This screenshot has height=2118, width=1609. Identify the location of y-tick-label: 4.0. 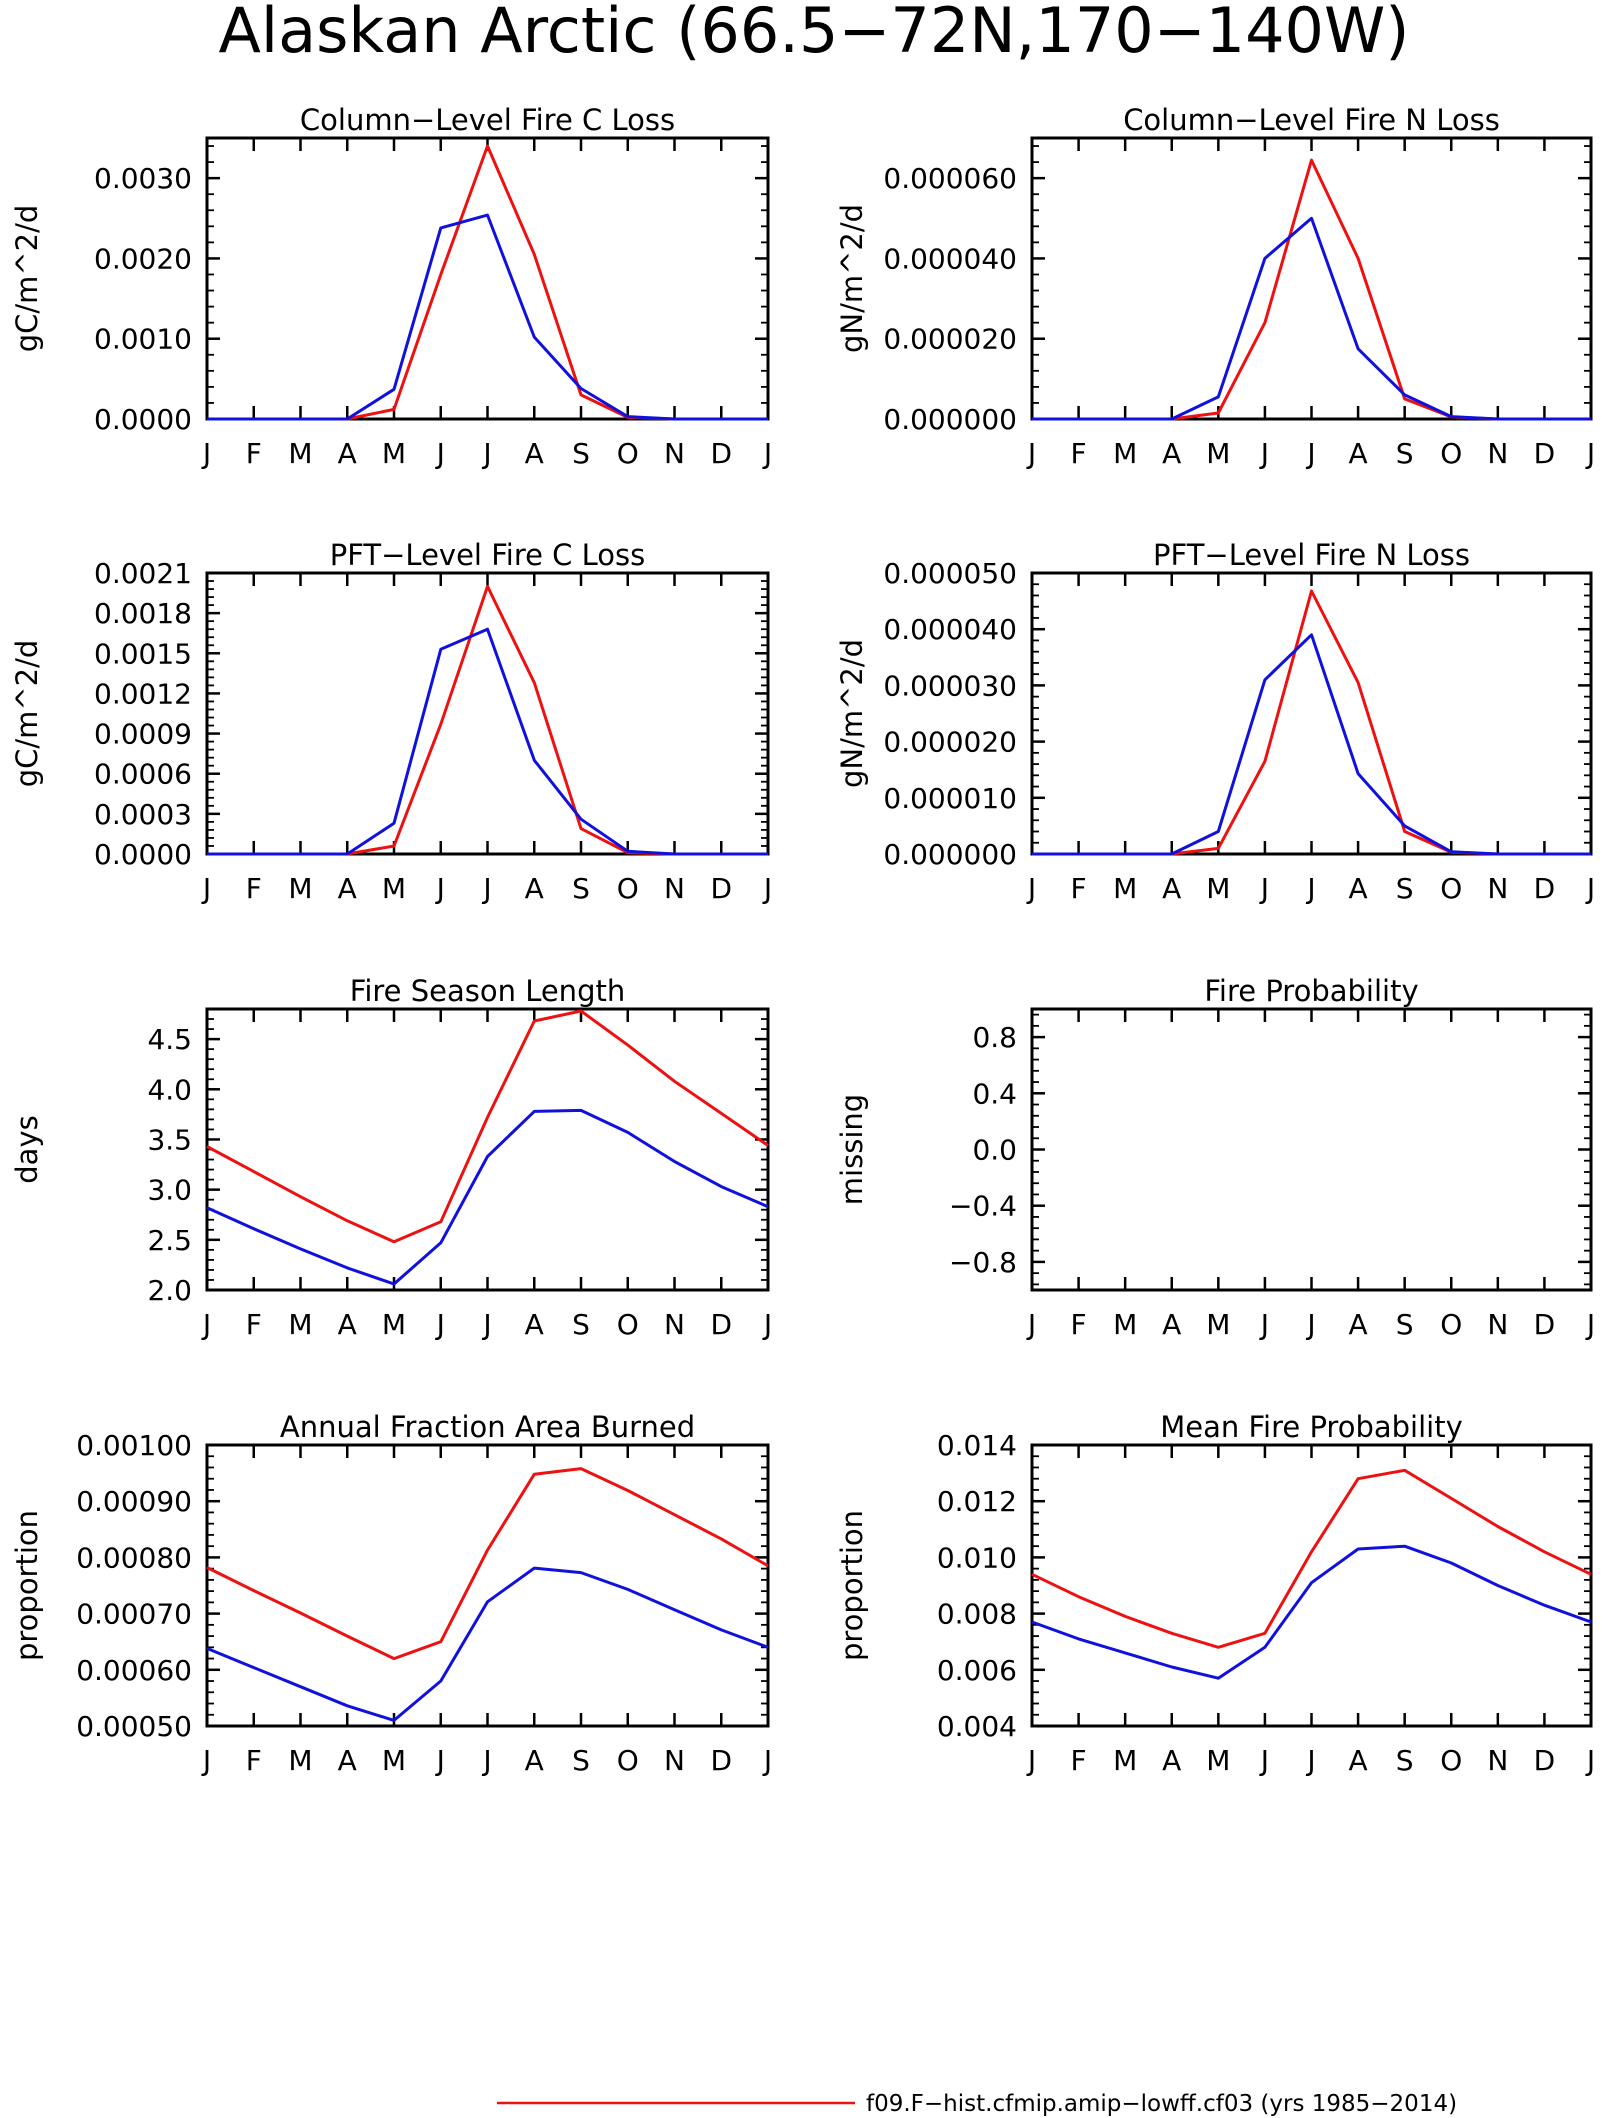
(169, 1089).